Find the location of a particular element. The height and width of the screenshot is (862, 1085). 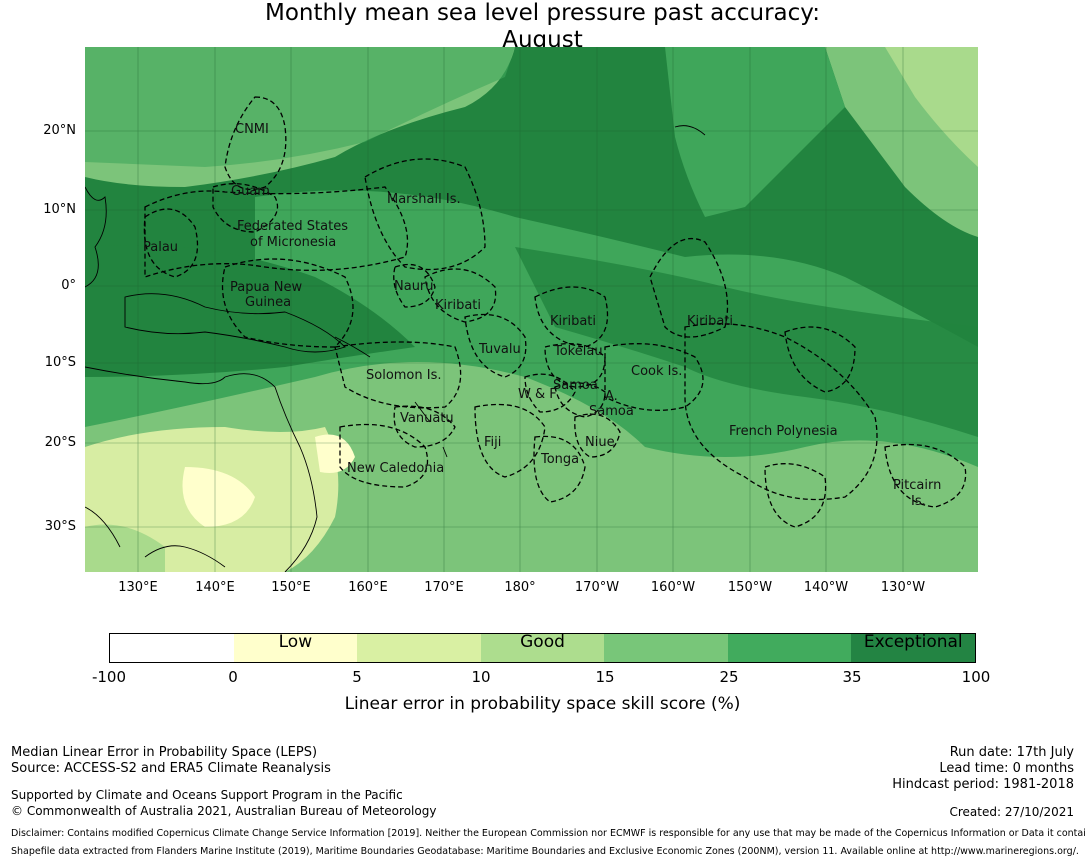

y-tick-30s: 30°S is located at coordinates (60, 526).